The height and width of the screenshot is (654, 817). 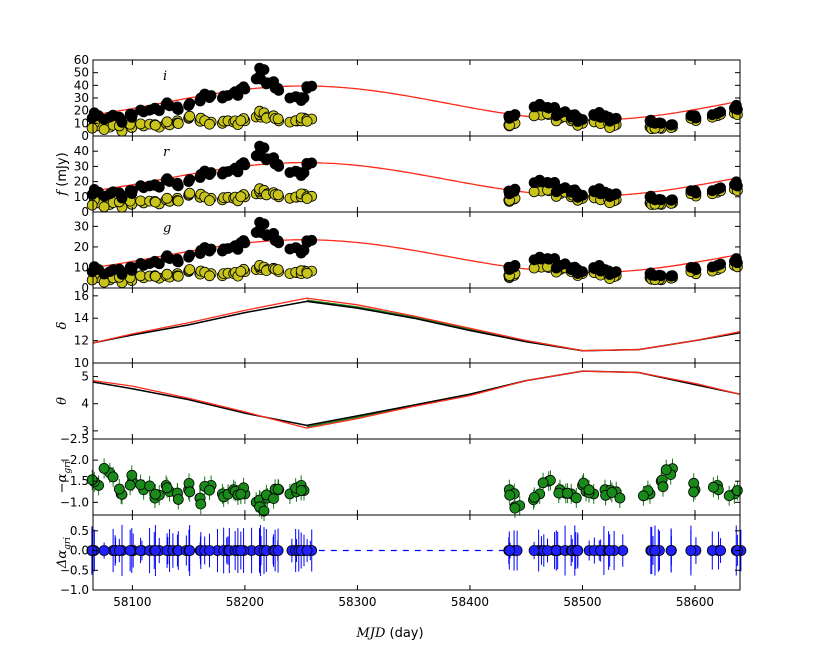 What do you see at coordinates (81, 60) in the screenshot?
I see `y-tick-label: 60` at bounding box center [81, 60].